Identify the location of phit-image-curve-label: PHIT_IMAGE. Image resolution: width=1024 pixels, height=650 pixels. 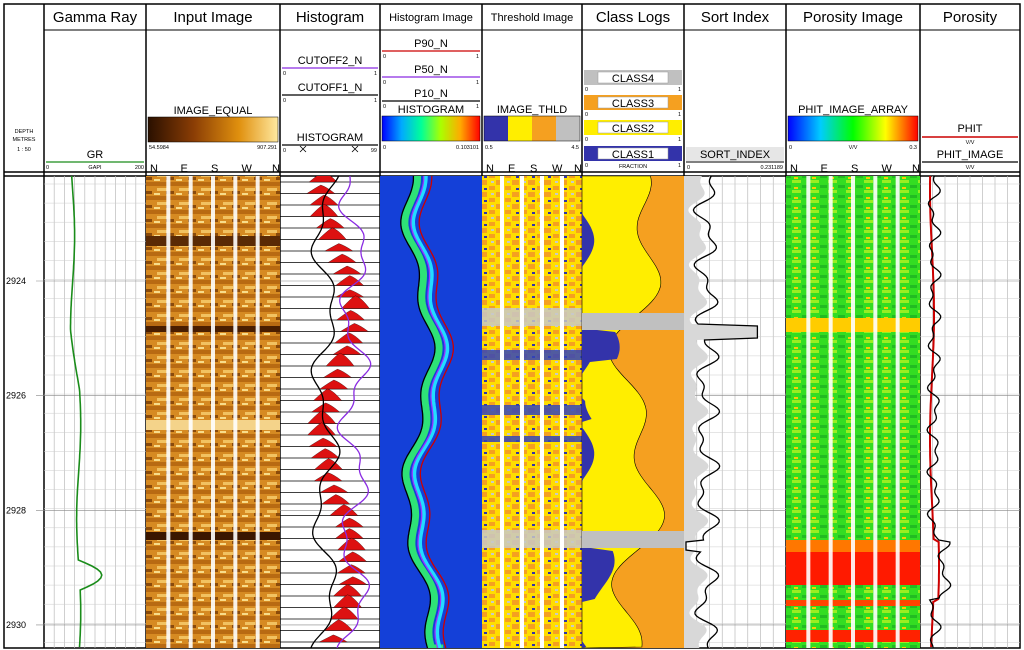
(970, 155).